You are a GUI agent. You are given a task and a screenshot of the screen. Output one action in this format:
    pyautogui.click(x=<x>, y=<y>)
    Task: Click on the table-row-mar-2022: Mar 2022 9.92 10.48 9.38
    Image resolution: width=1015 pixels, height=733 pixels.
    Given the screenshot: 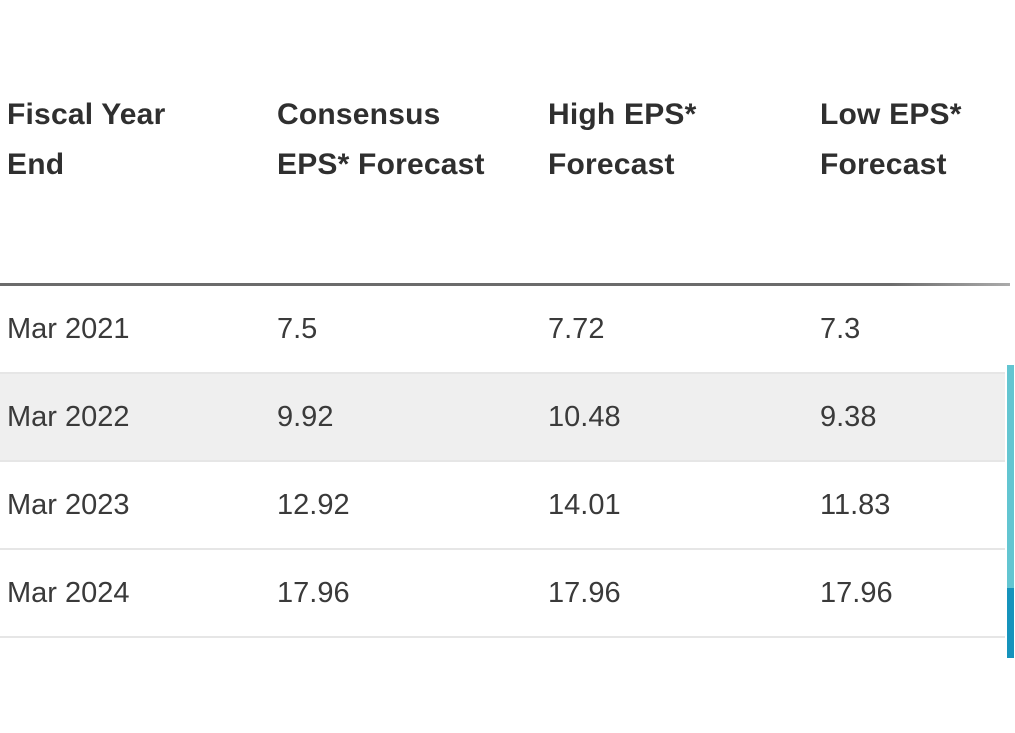 What is the action you would take?
    pyautogui.click(x=502, y=418)
    